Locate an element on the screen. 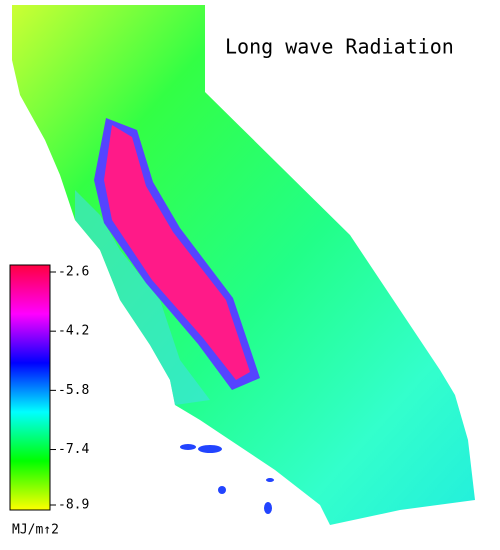 This screenshot has height=550, width=500. islands is located at coordinates (227, 479).